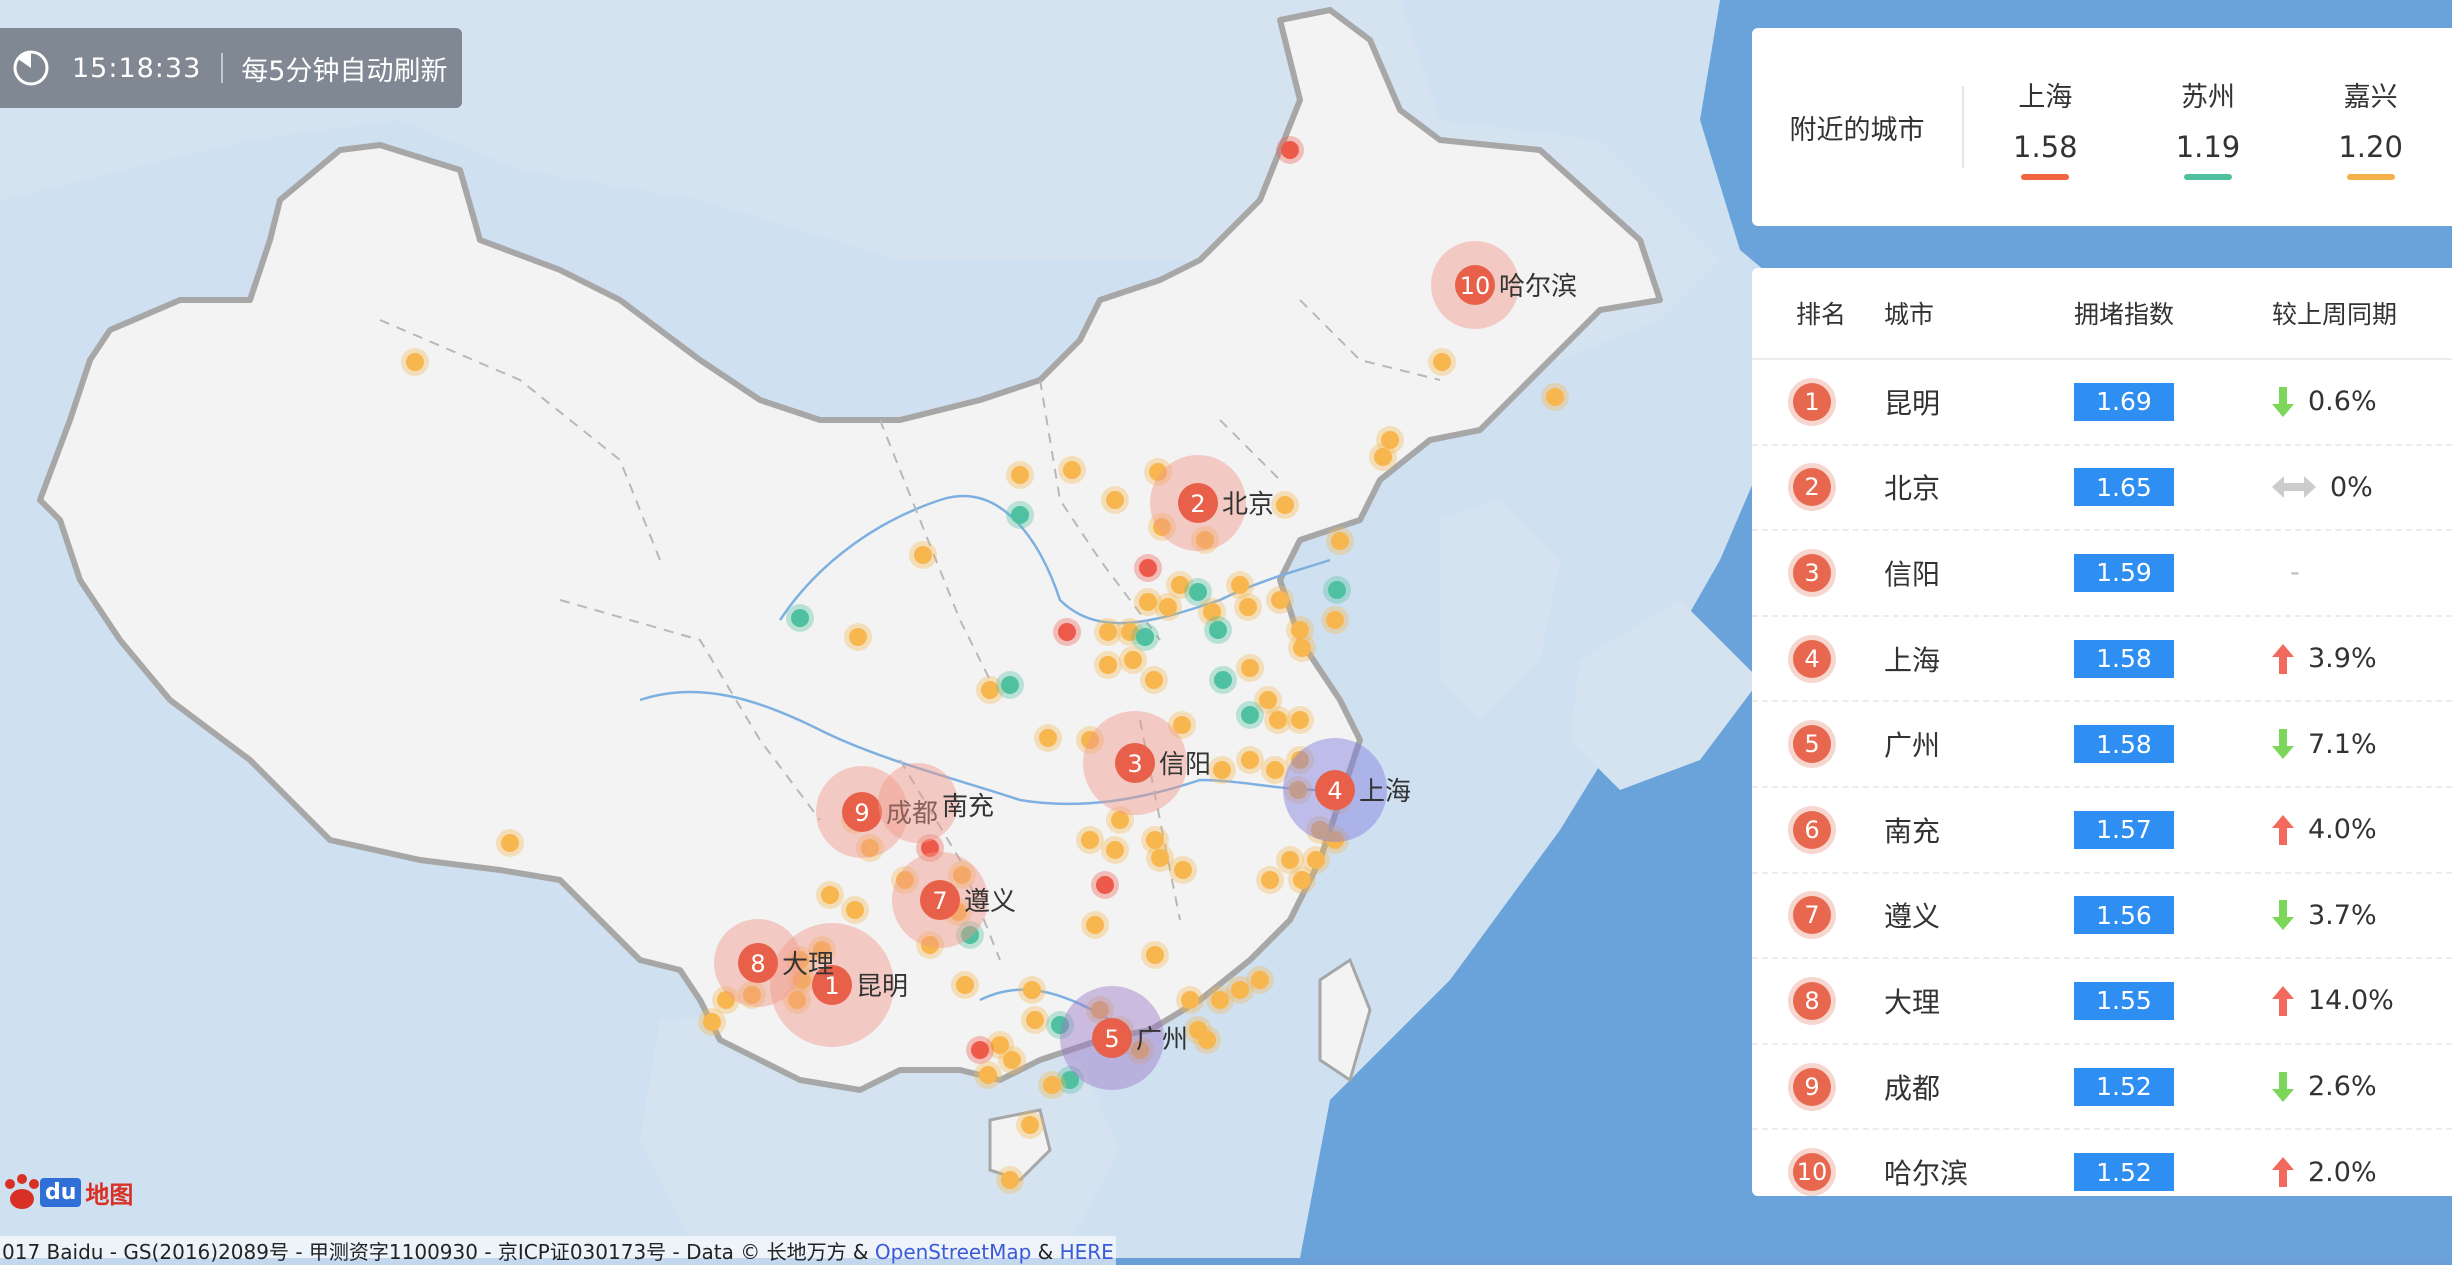  What do you see at coordinates (839, 985) in the screenshot?
I see `ranked-city-marker: 1 昆明` at bounding box center [839, 985].